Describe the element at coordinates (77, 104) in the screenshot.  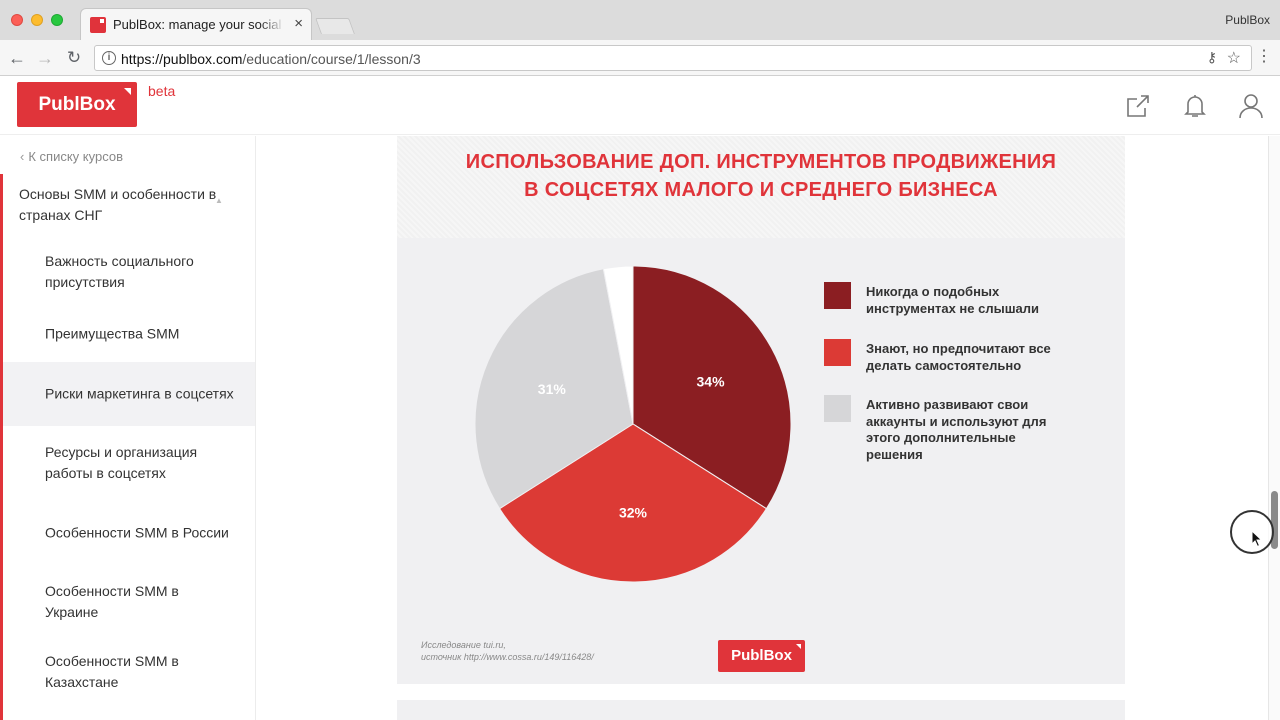
I see `publbox-logo: PublBox` at that location.